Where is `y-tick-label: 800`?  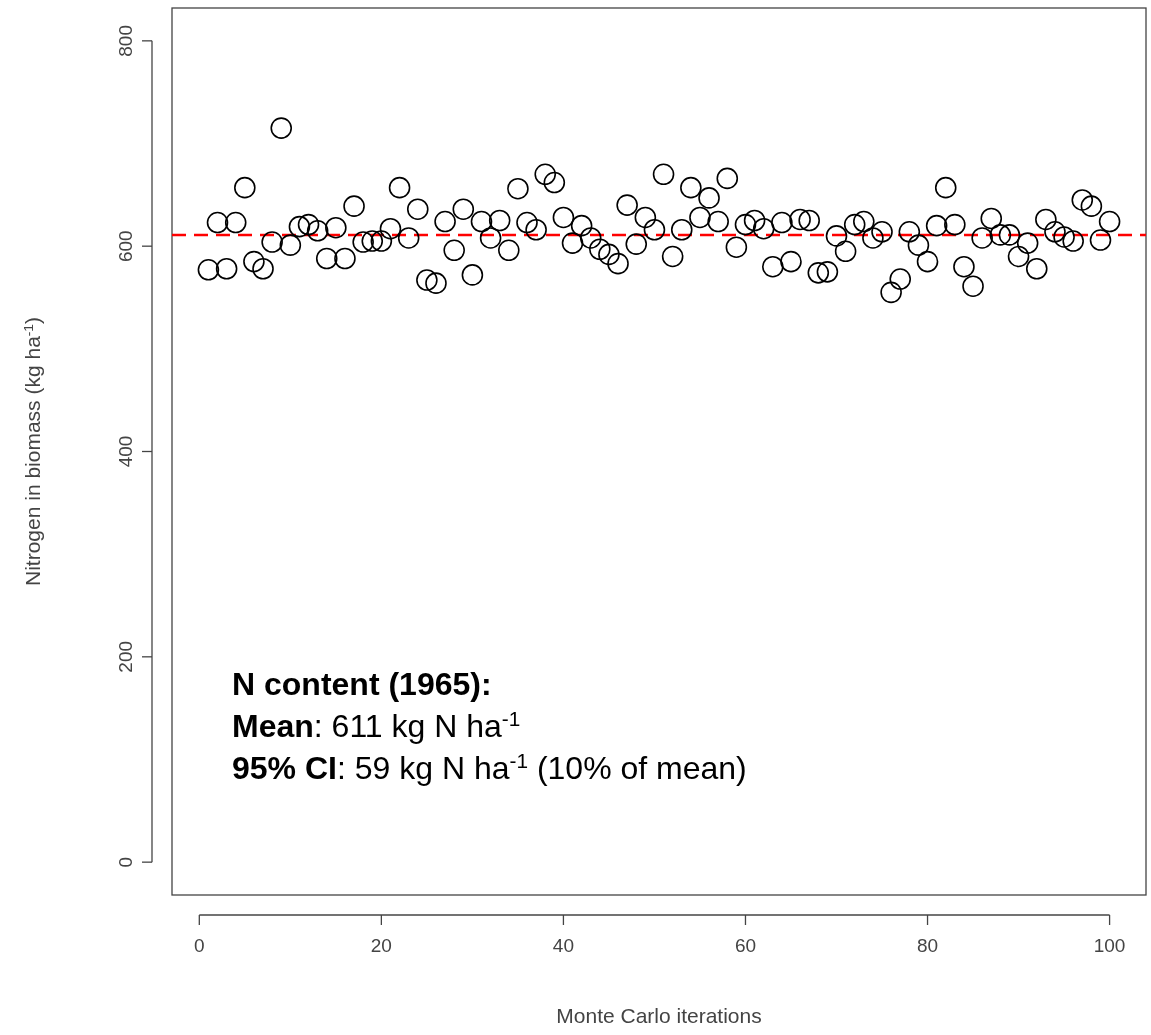
y-tick-label: 800 is located at coordinates (125, 41).